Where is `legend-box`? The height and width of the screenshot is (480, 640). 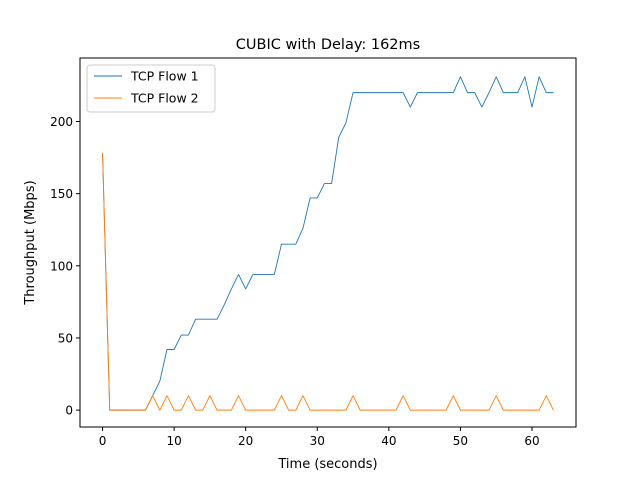 legend-box is located at coordinates (151, 88).